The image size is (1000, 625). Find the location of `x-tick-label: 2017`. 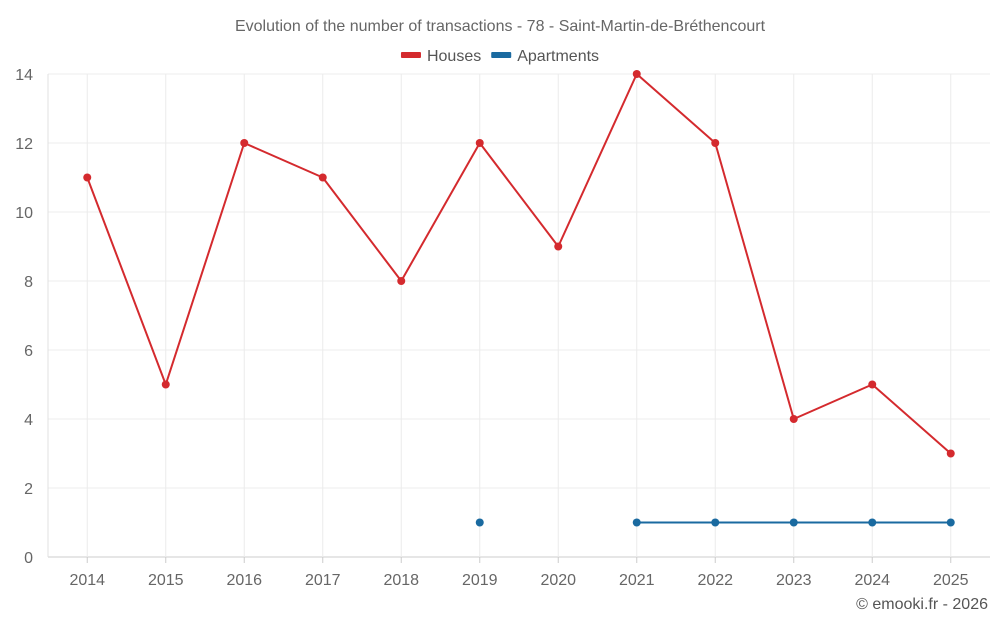

x-tick-label: 2017 is located at coordinates (323, 580).